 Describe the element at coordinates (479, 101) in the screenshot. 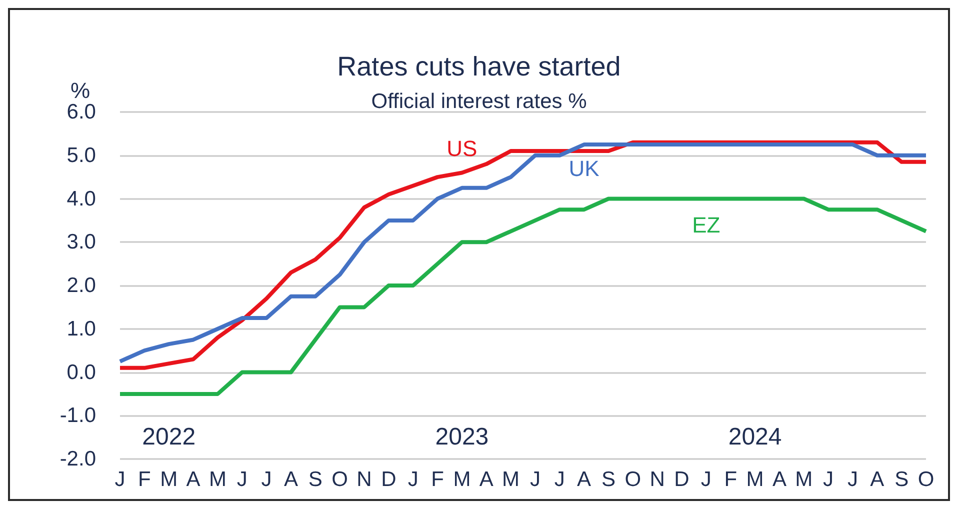

I see `chart-subtitle: Official interest rates %` at that location.